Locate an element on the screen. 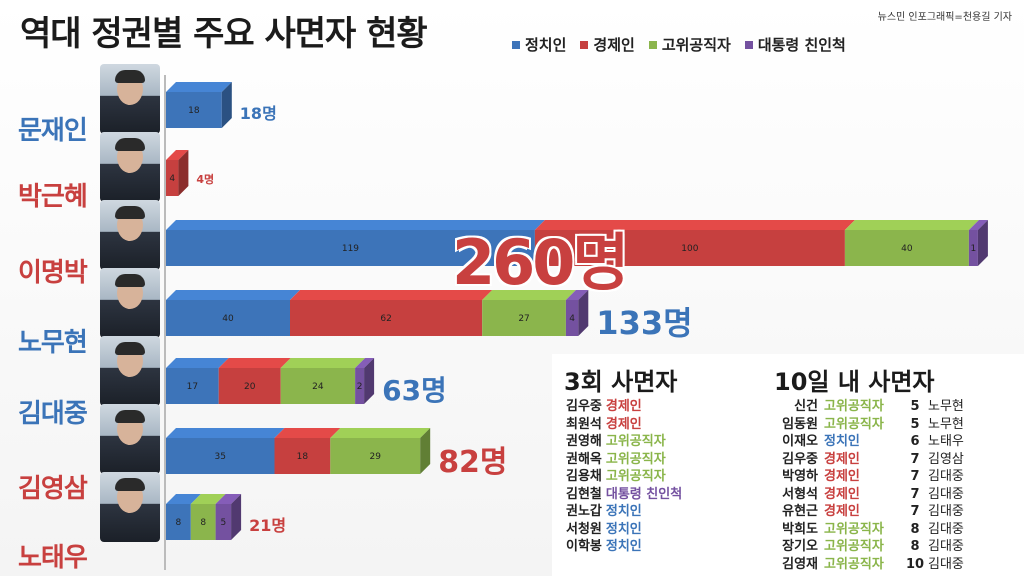  person-category: 정치인 is located at coordinates (623, 546).